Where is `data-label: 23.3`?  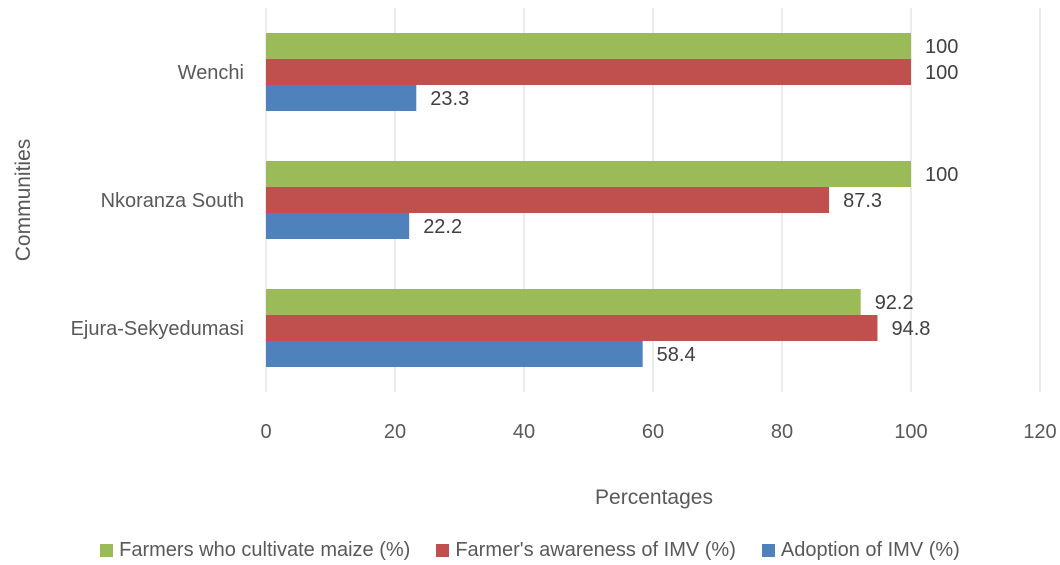 data-label: 23.3 is located at coordinates (449, 99).